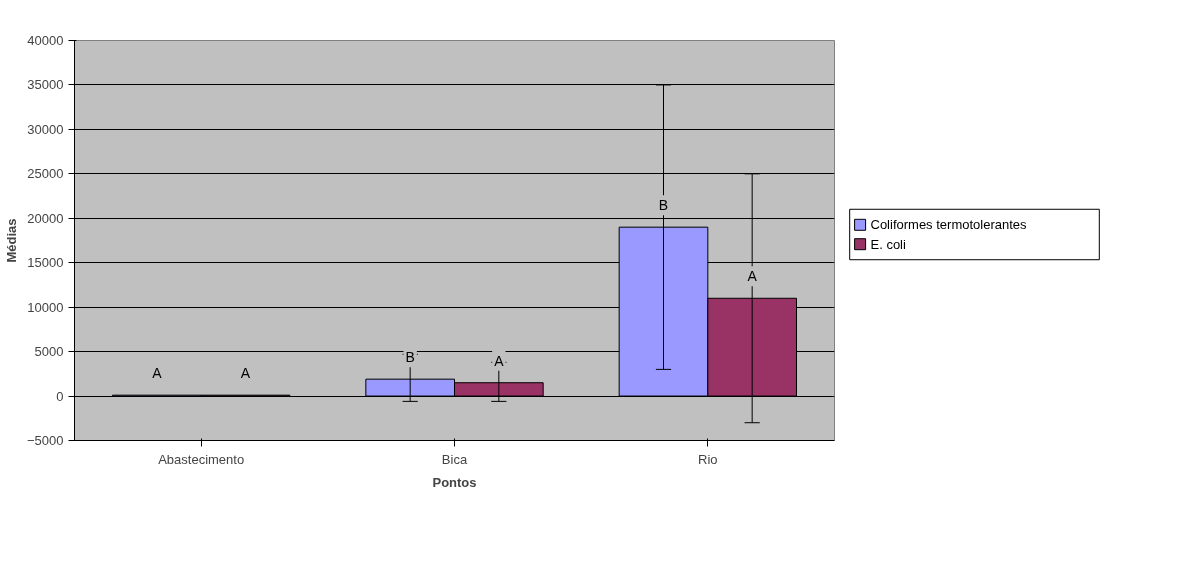 The width and height of the screenshot is (1201, 569). Describe the element at coordinates (49, 352) in the screenshot. I see `y-tick-label: 5000` at that location.